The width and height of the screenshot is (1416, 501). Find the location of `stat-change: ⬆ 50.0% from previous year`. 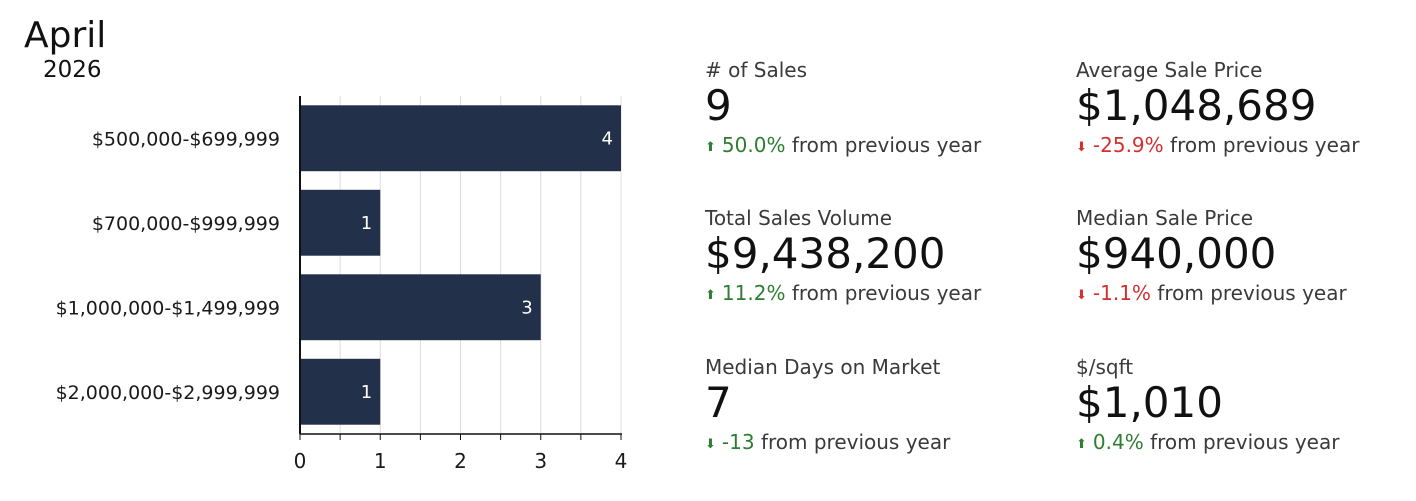

stat-change: ⬆ 50.0% from previous year is located at coordinates (875, 146).